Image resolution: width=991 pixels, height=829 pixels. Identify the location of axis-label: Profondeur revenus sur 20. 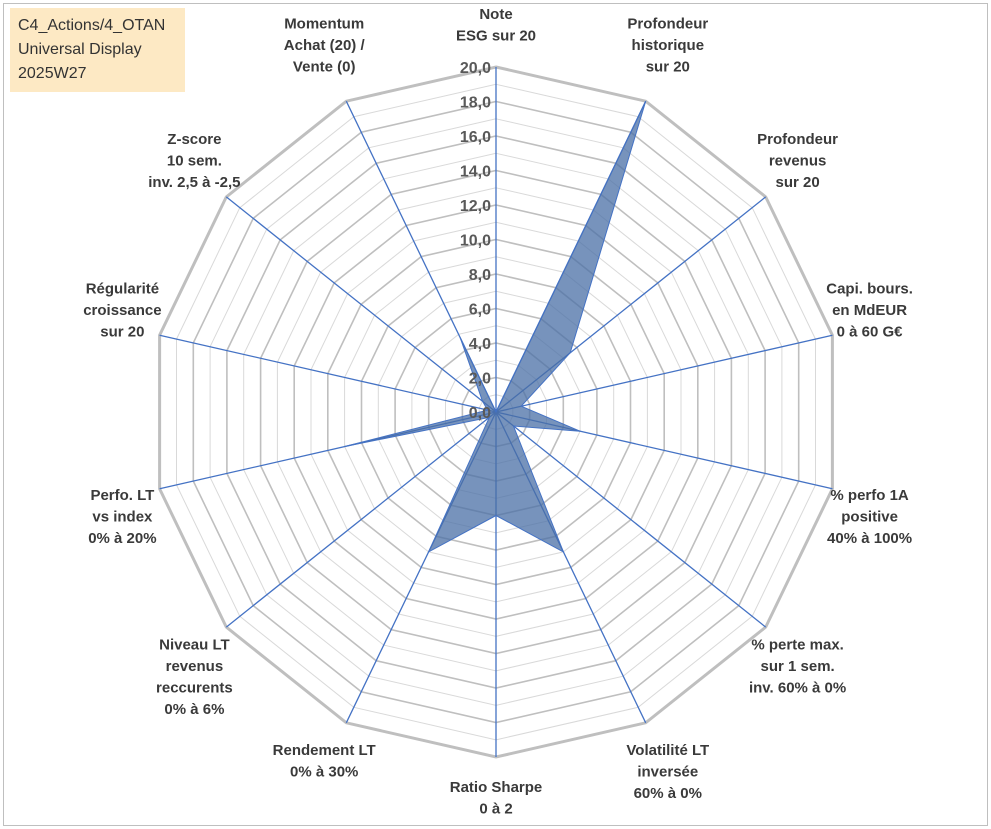
(797, 161).